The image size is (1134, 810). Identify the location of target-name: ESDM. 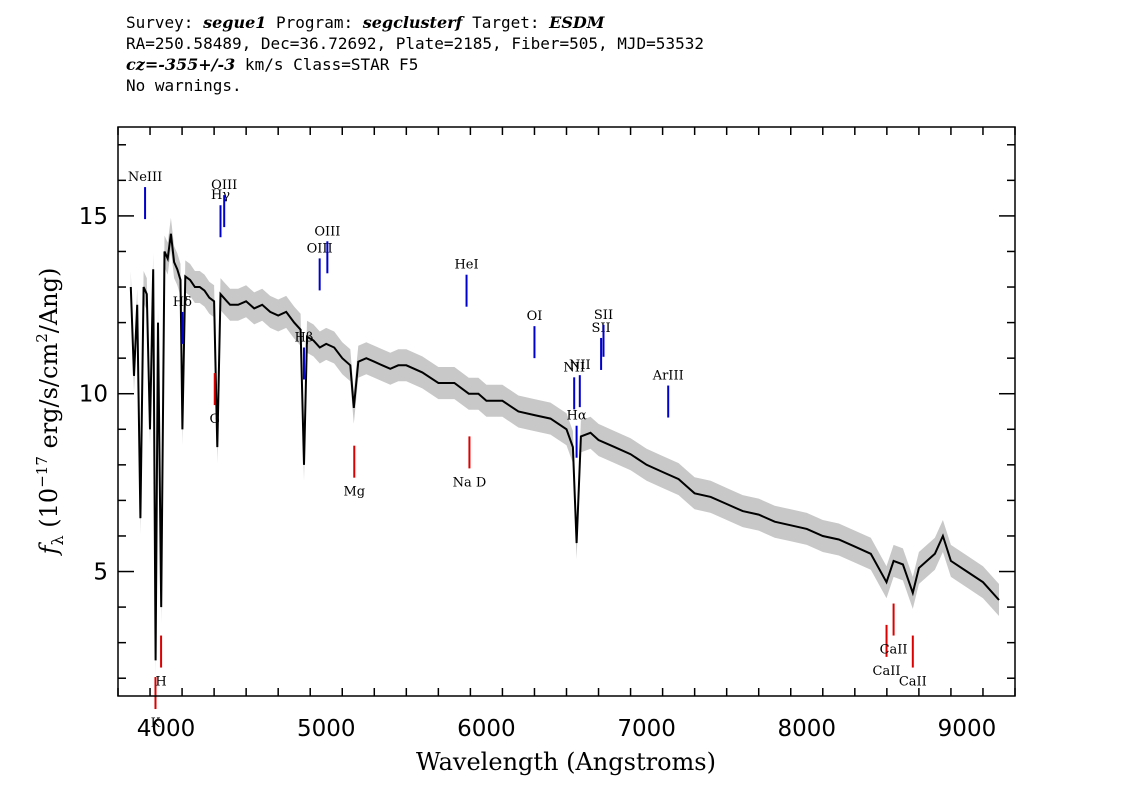
(577, 22).